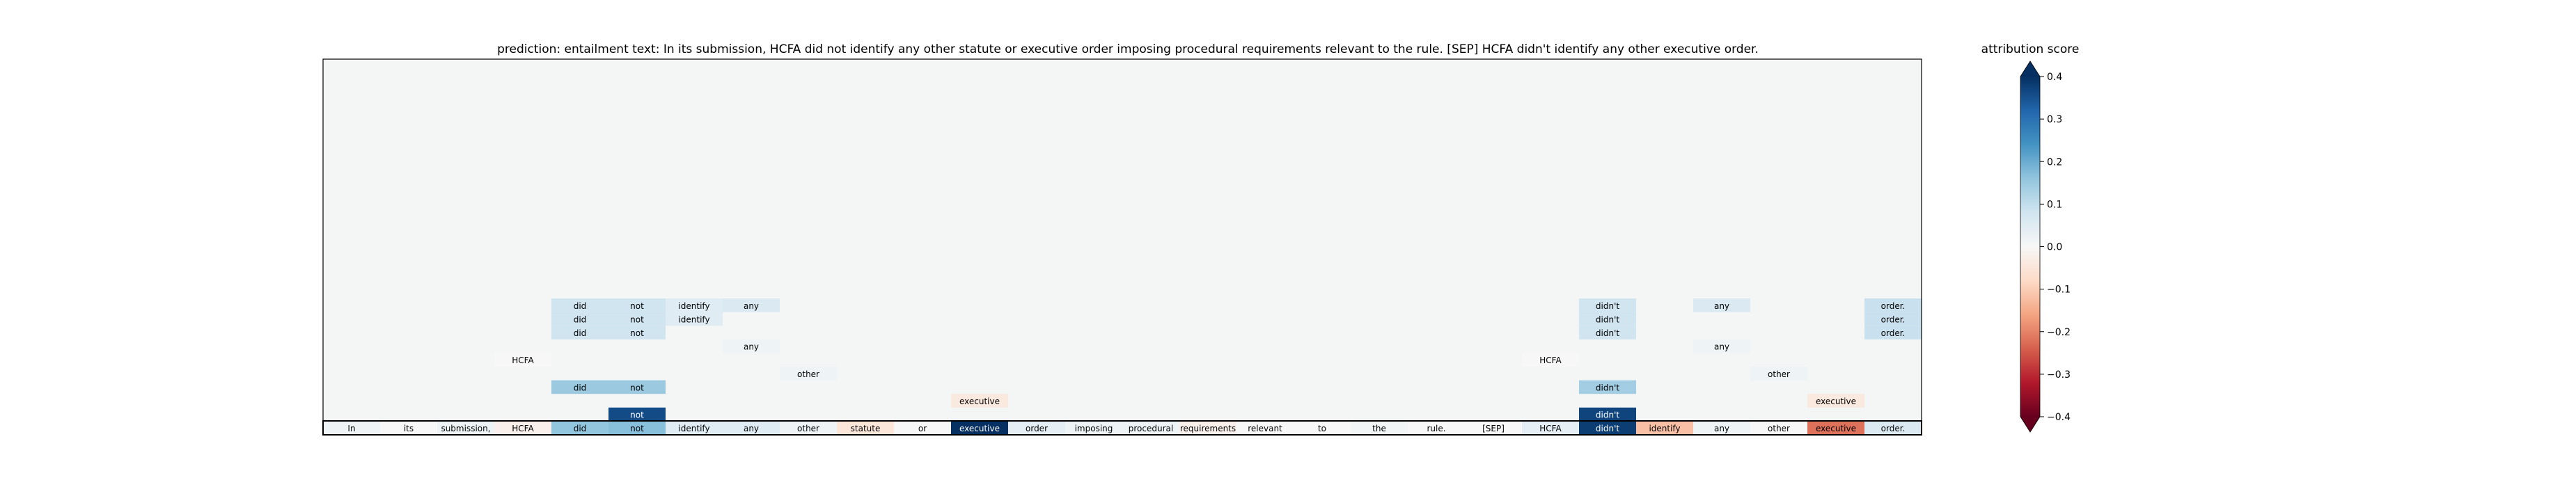  Describe the element at coordinates (1836, 402) in the screenshot. I see `attention-token-label: executive` at that location.